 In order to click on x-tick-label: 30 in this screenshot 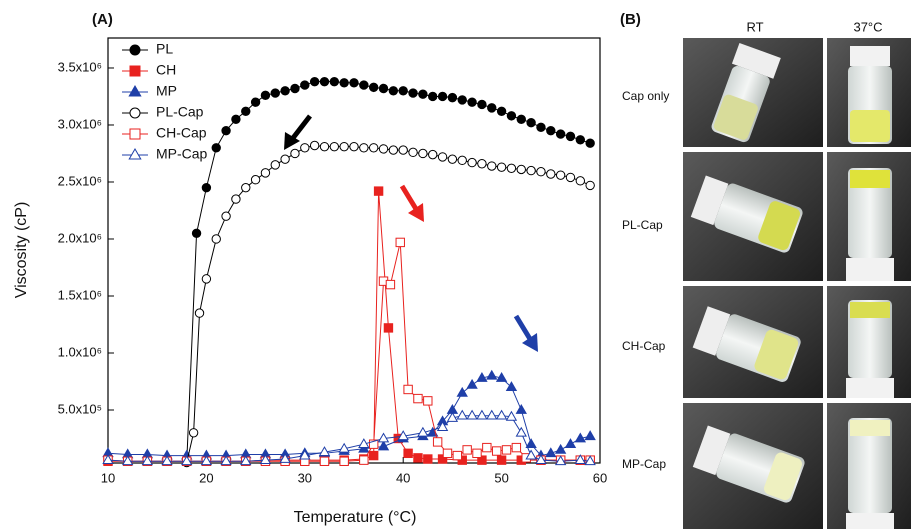, I will do `click(305, 477)`.